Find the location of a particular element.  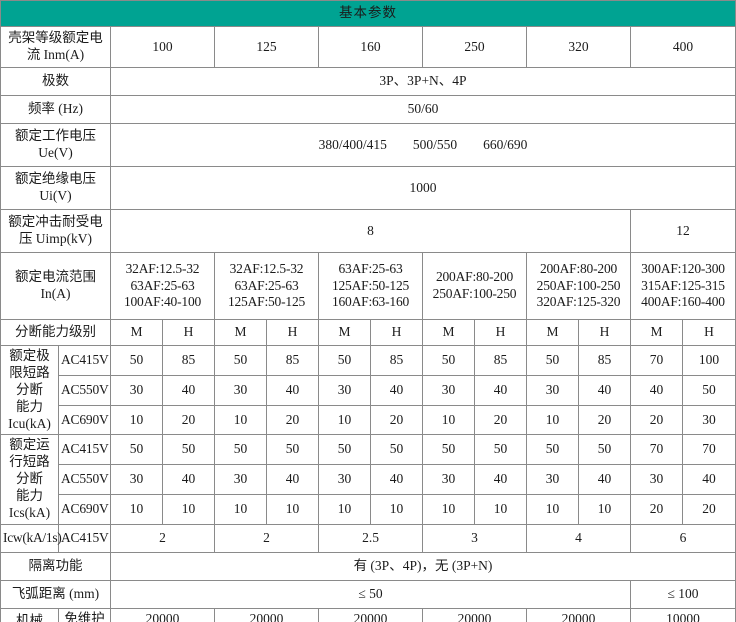

isolation-label: 隔离功能 is located at coordinates (55, 566).